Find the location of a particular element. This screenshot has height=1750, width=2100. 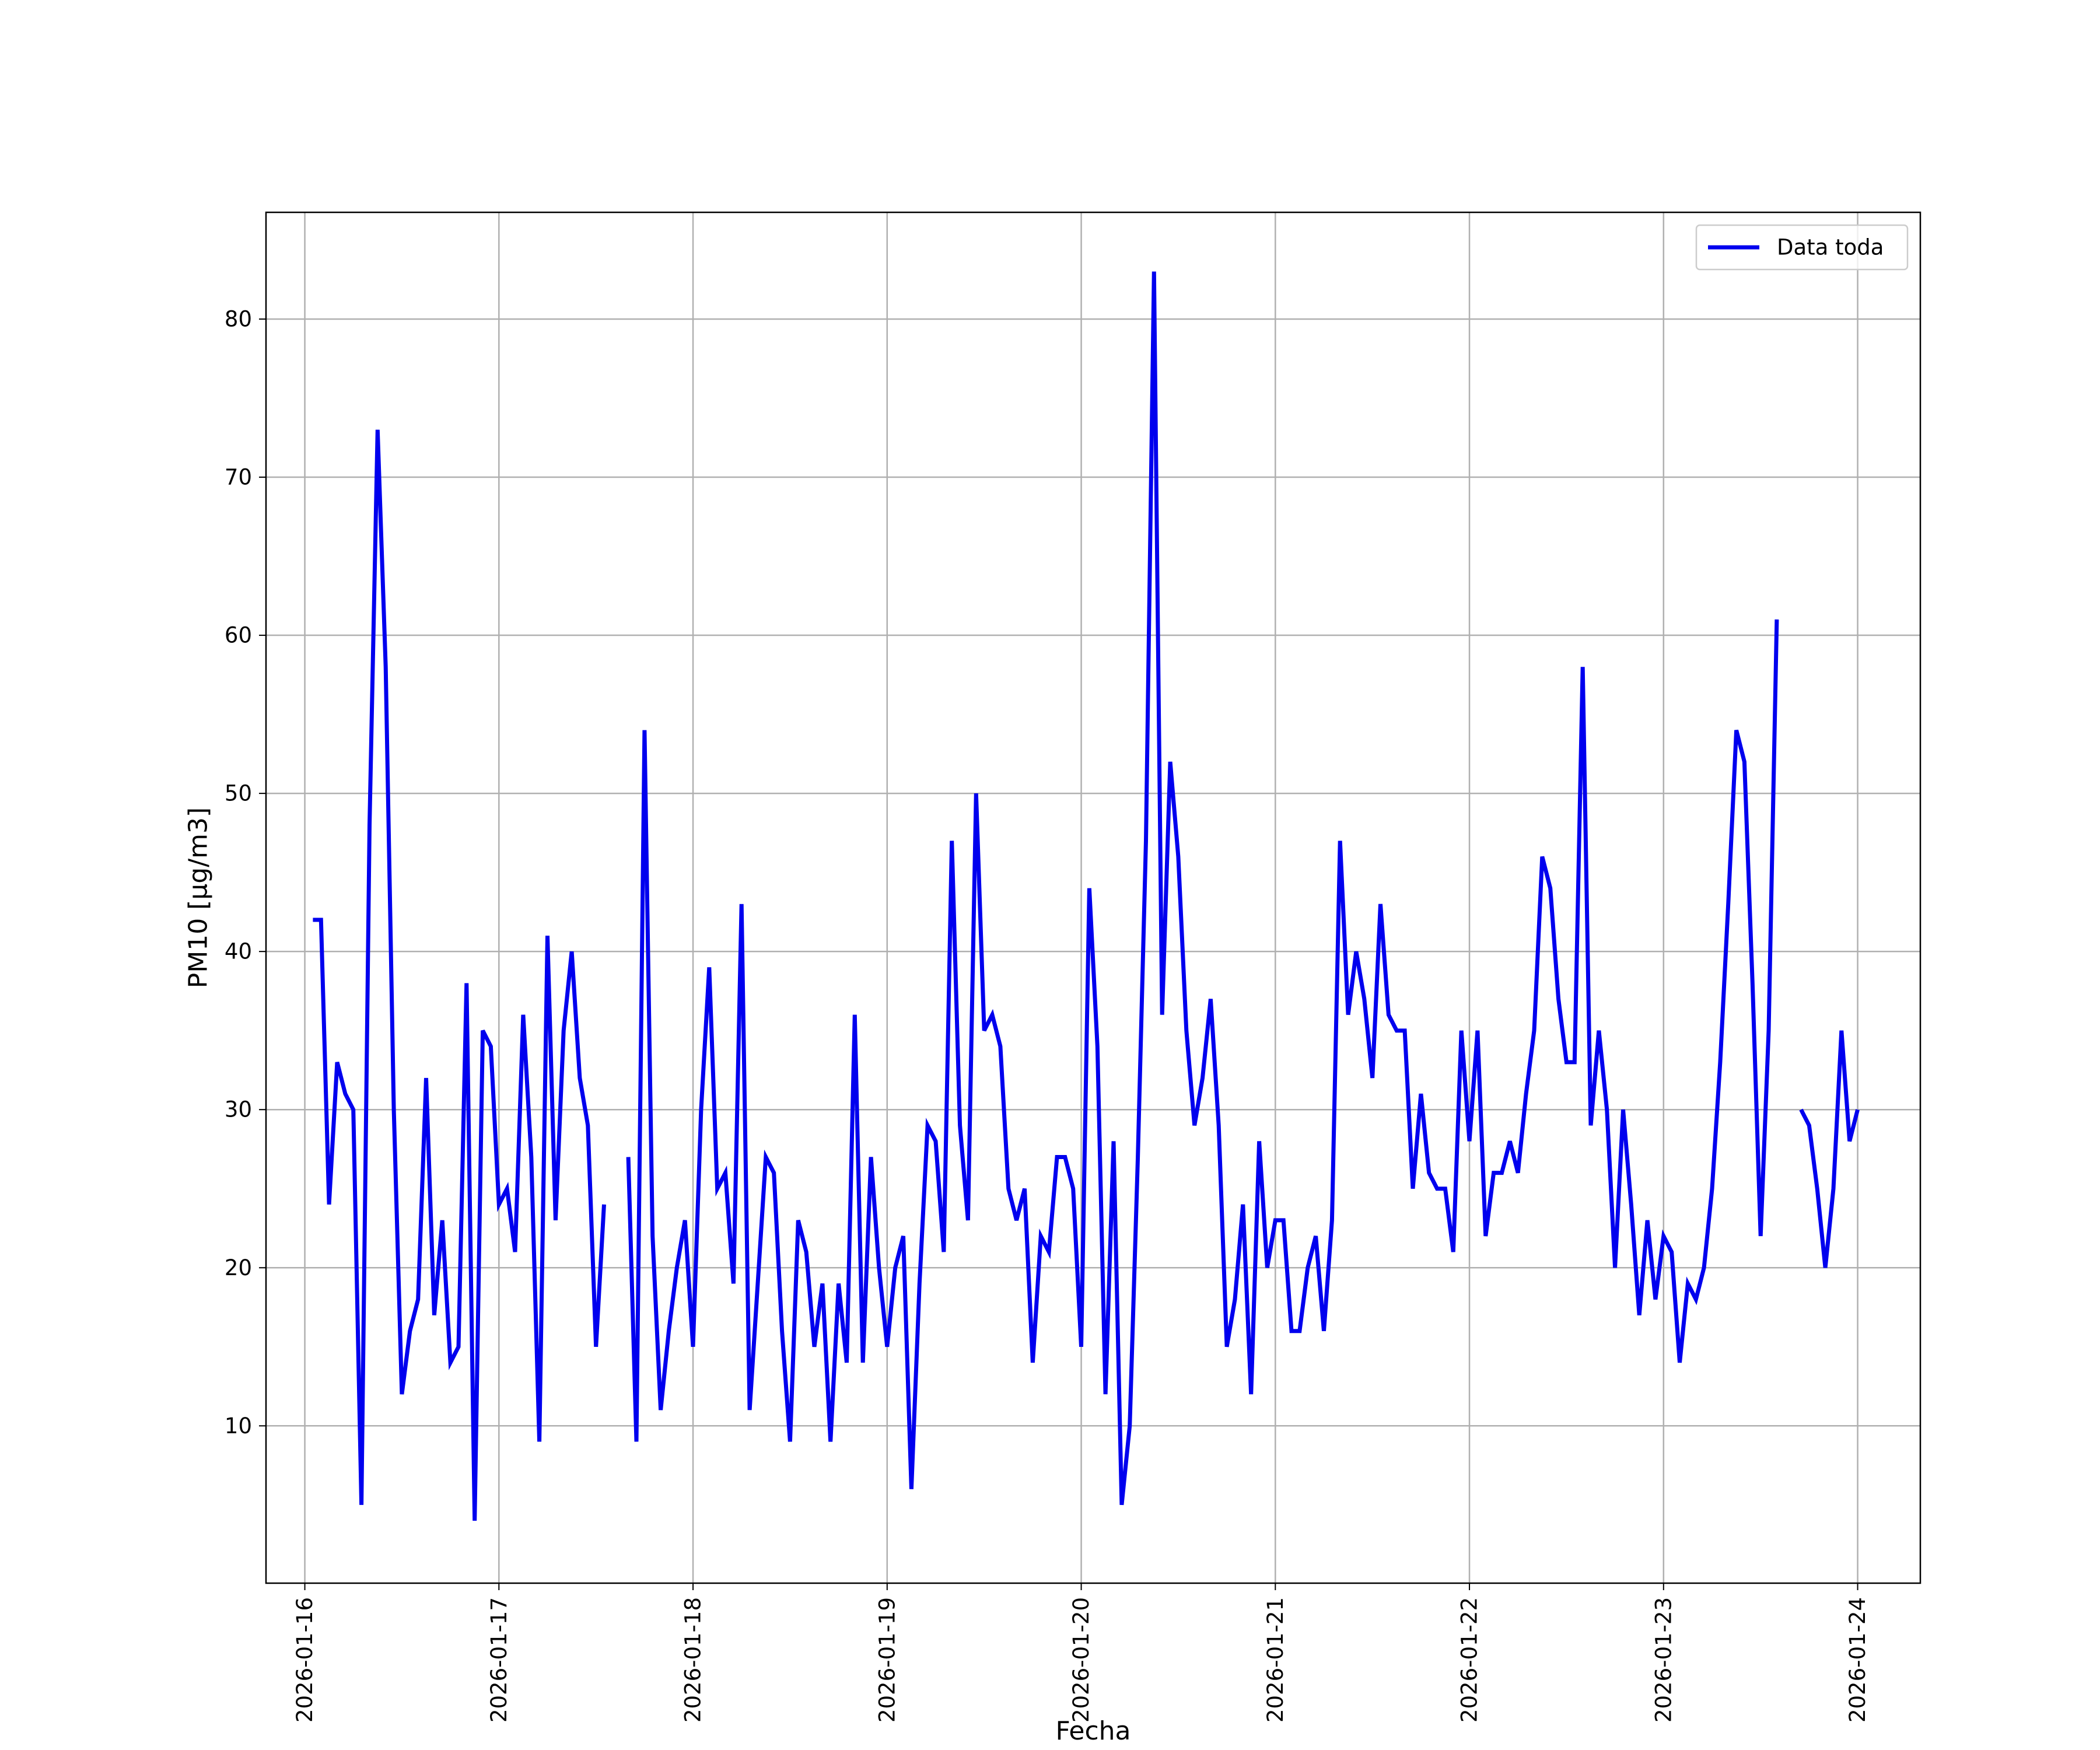

y-tick-label: 70 is located at coordinates (238, 477).